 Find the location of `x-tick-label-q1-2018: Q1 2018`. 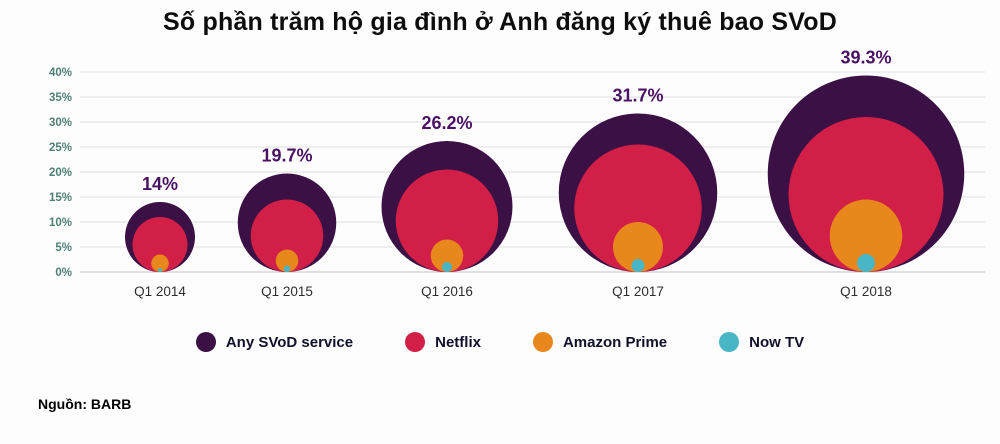

x-tick-label-q1-2018: Q1 2018 is located at coordinates (866, 291).